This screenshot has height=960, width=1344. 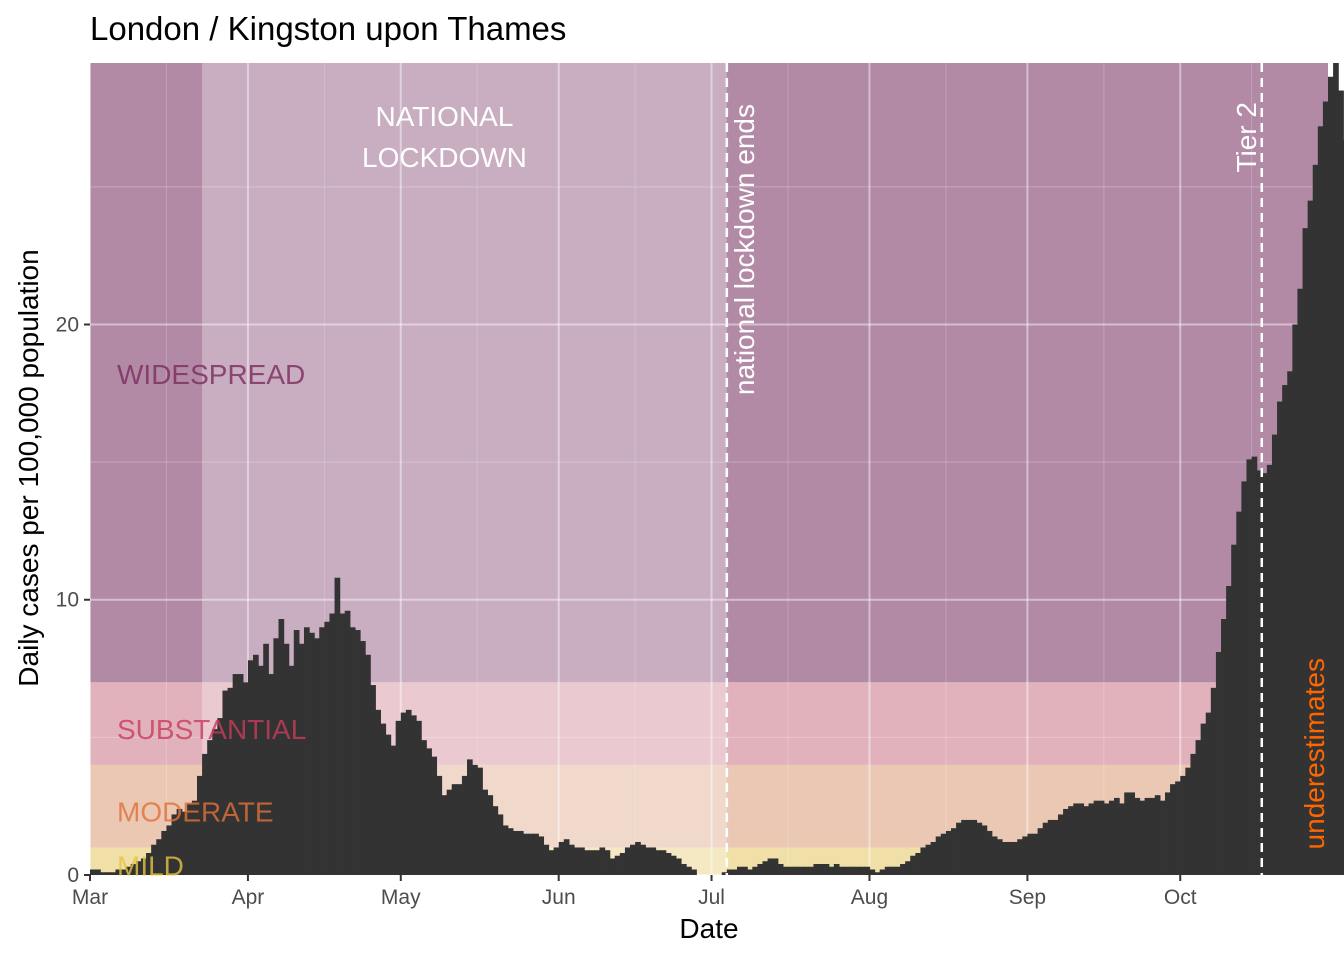 What do you see at coordinates (1180, 897) in the screenshot?
I see `x-tick-label: Oct` at bounding box center [1180, 897].